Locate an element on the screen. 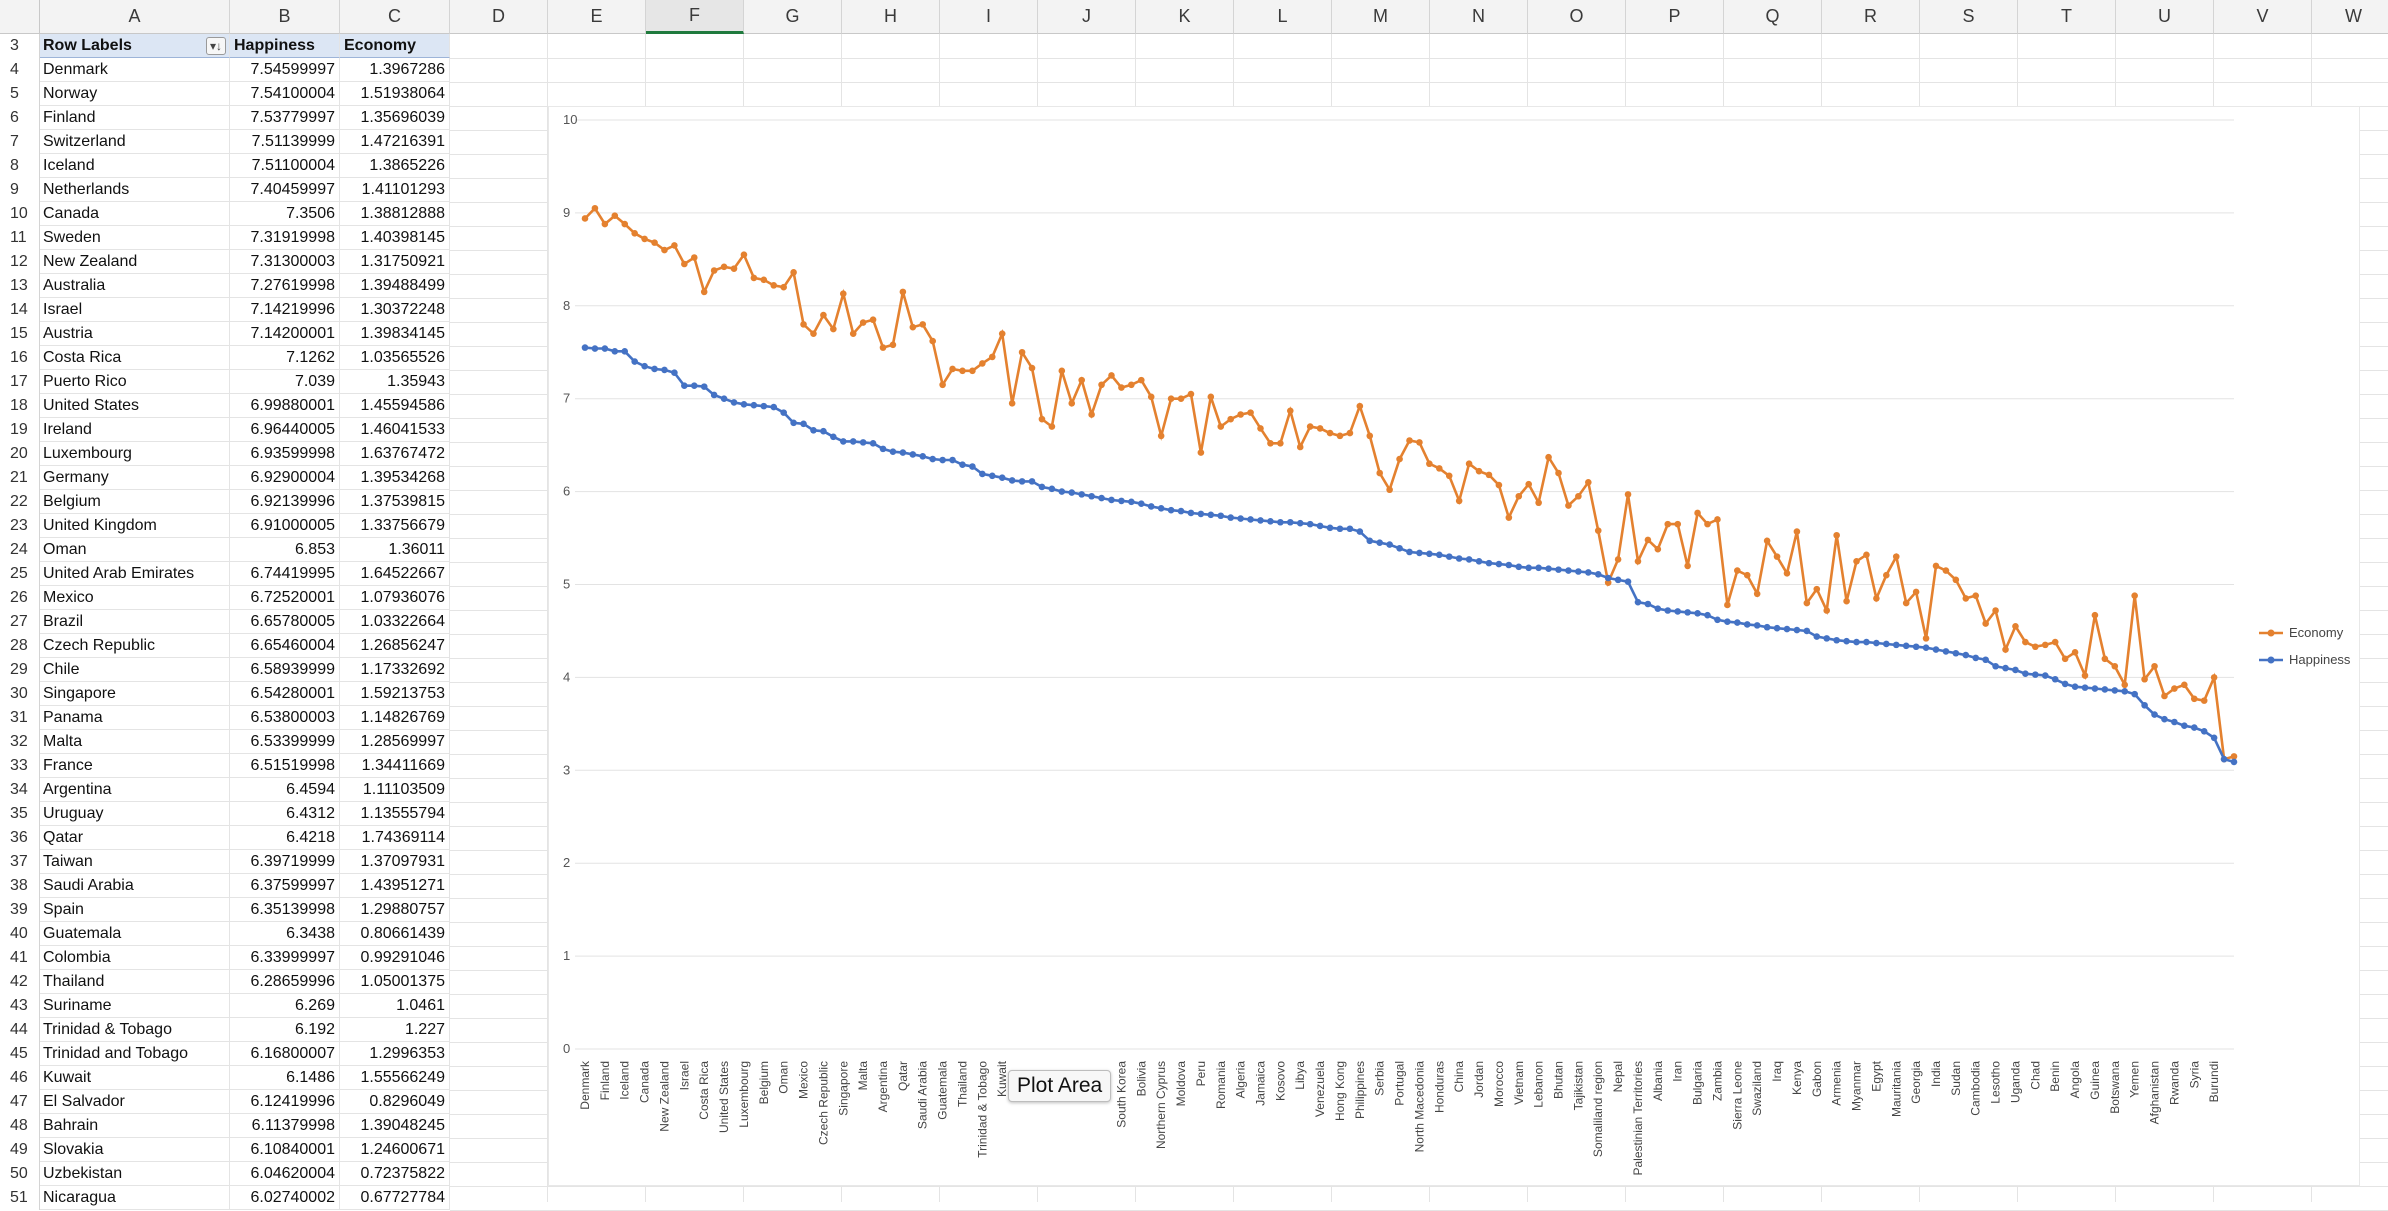  row-header: 43 is located at coordinates (20, 1006).